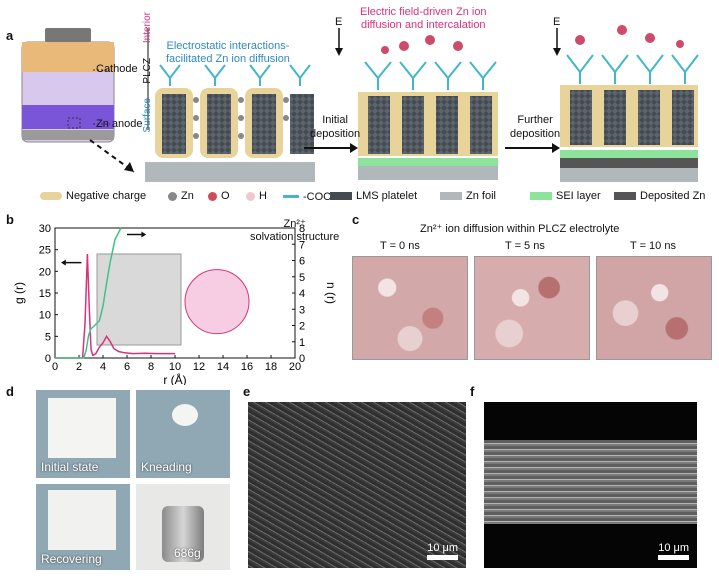 The width and height of the screenshot is (719, 580). Describe the element at coordinates (147, 71) in the screenshot. I see `plcz-label: PLCZ` at that location.